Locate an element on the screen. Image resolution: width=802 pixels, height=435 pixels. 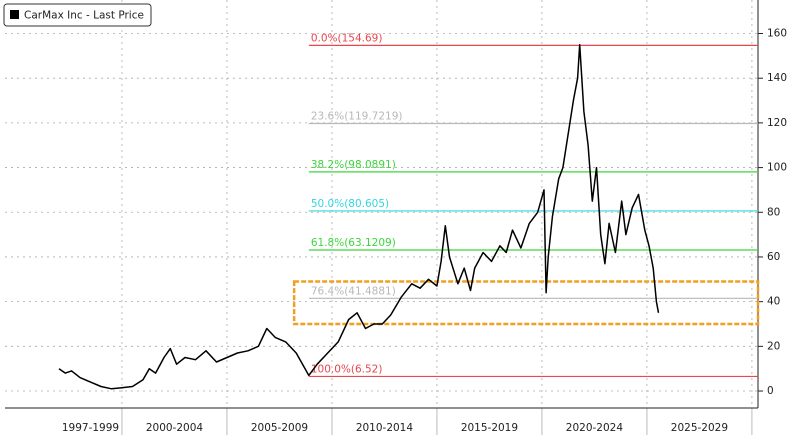
x-tick-label: 2000-2004 is located at coordinates (175, 428).